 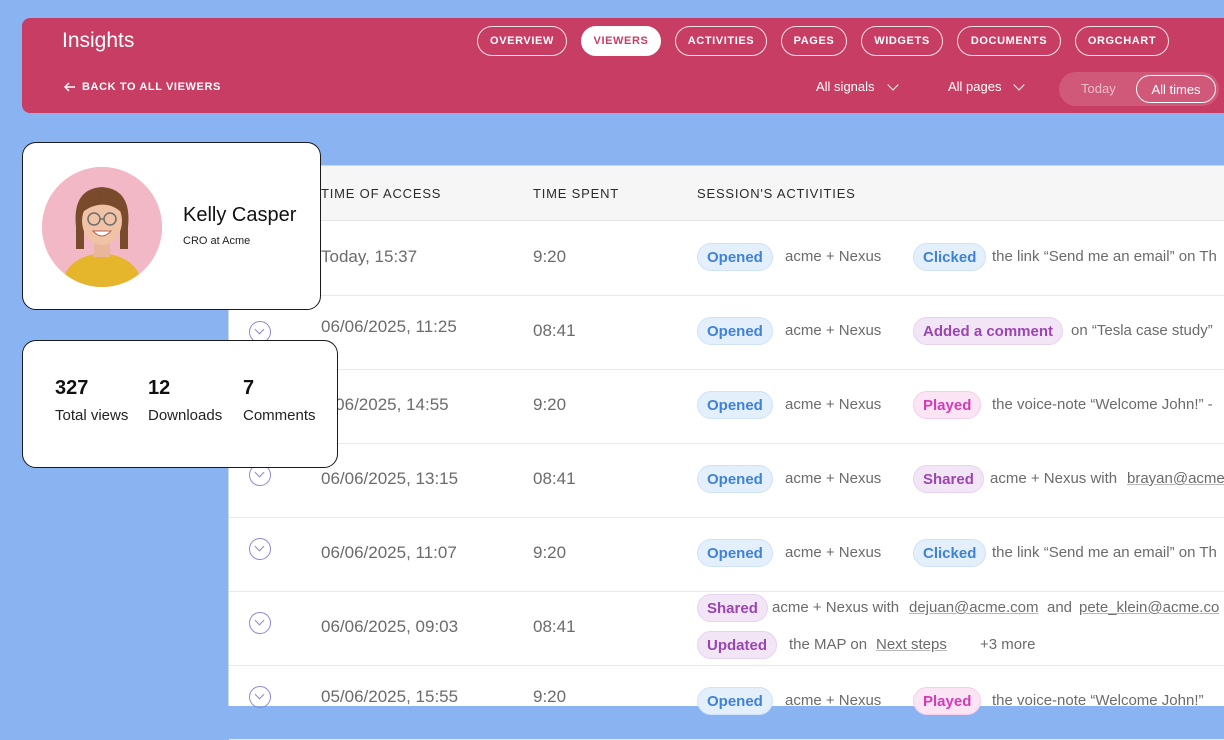 I want to click on activity-text: and, so click(x=1060, y=607).